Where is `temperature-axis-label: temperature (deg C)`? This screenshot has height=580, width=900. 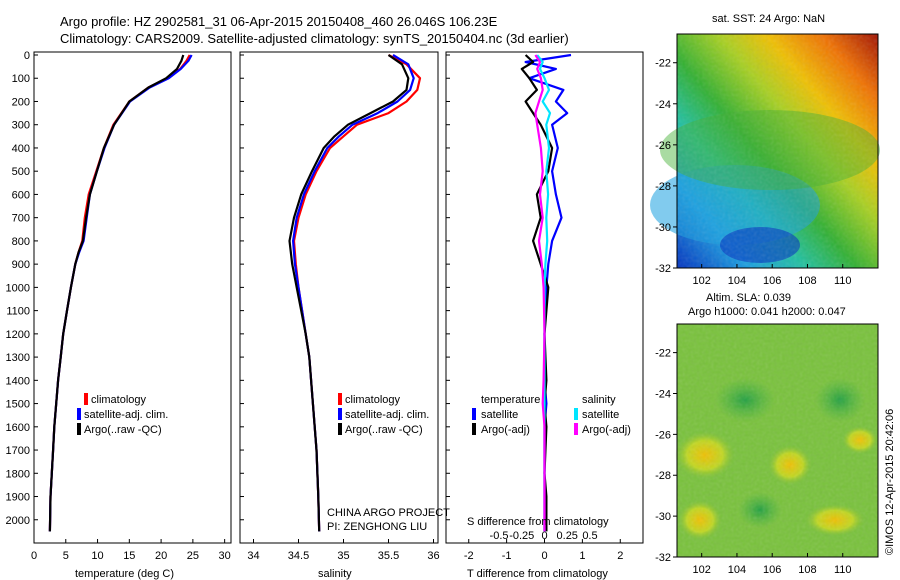
temperature-axis-label: temperature (deg C) is located at coordinates (124, 574).